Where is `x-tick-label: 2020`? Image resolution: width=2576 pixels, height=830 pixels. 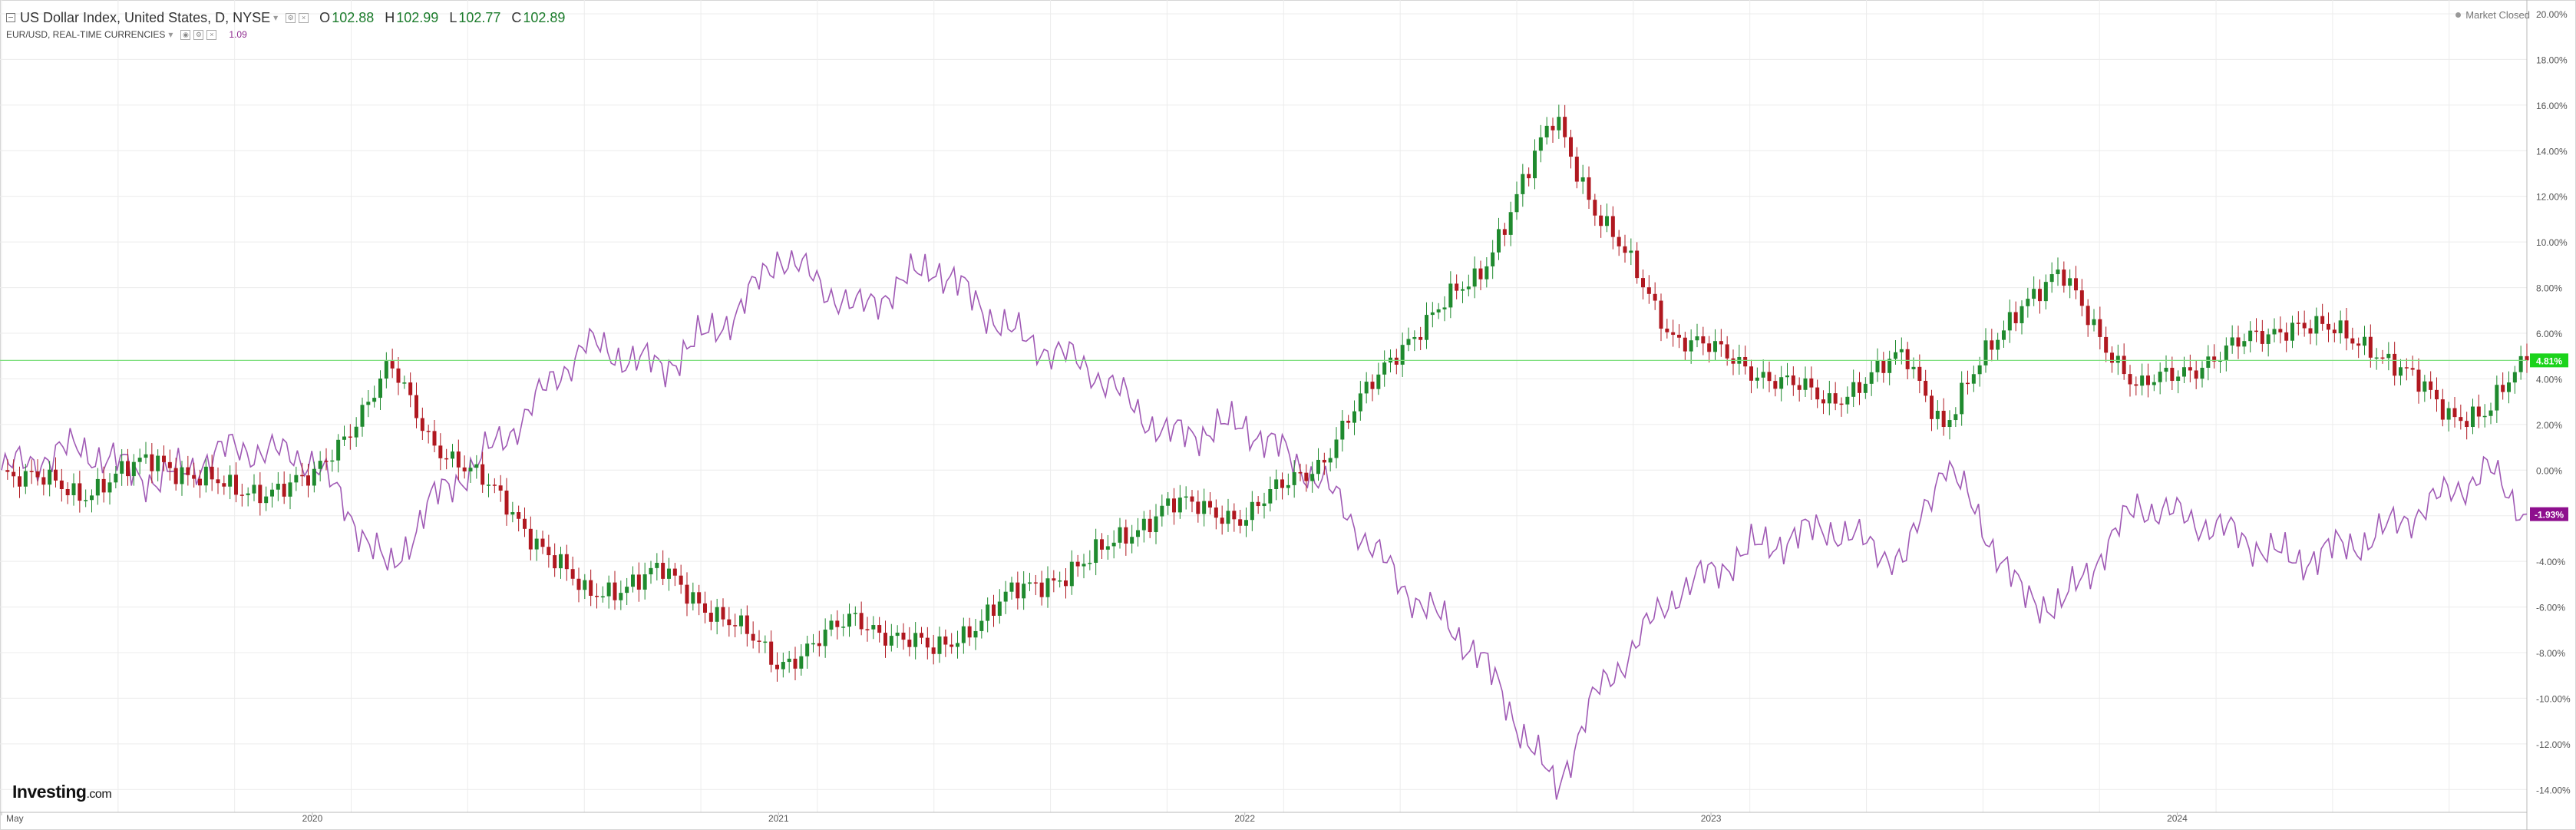
x-tick-label: 2020 is located at coordinates (312, 818).